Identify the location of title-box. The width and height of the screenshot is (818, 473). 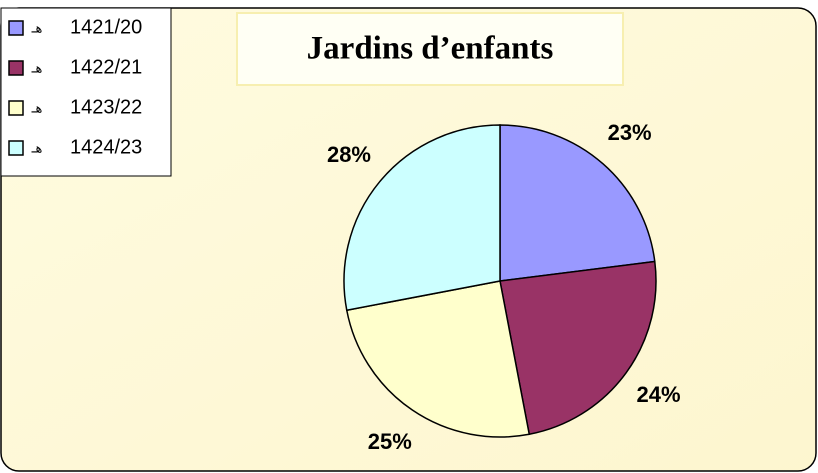
(430, 49).